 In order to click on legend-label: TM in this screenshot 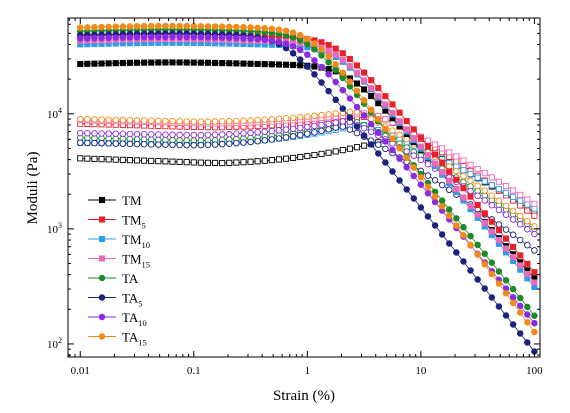, I will do `click(132, 200)`.